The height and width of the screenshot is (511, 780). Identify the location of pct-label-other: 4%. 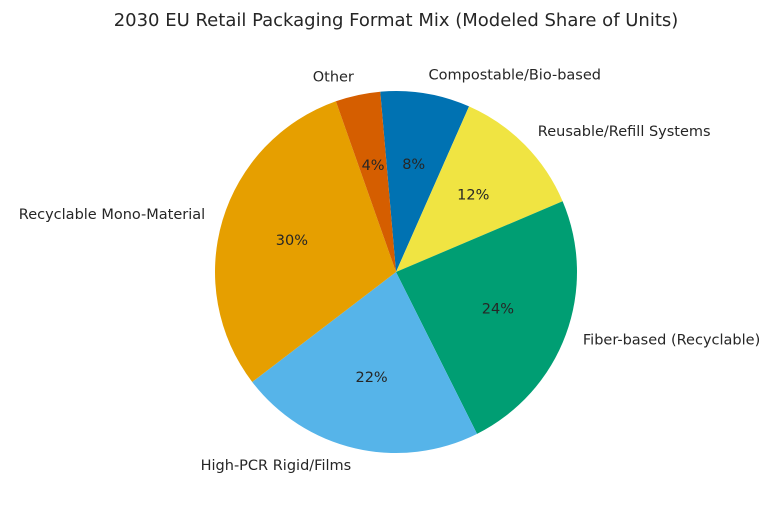
(373, 166).